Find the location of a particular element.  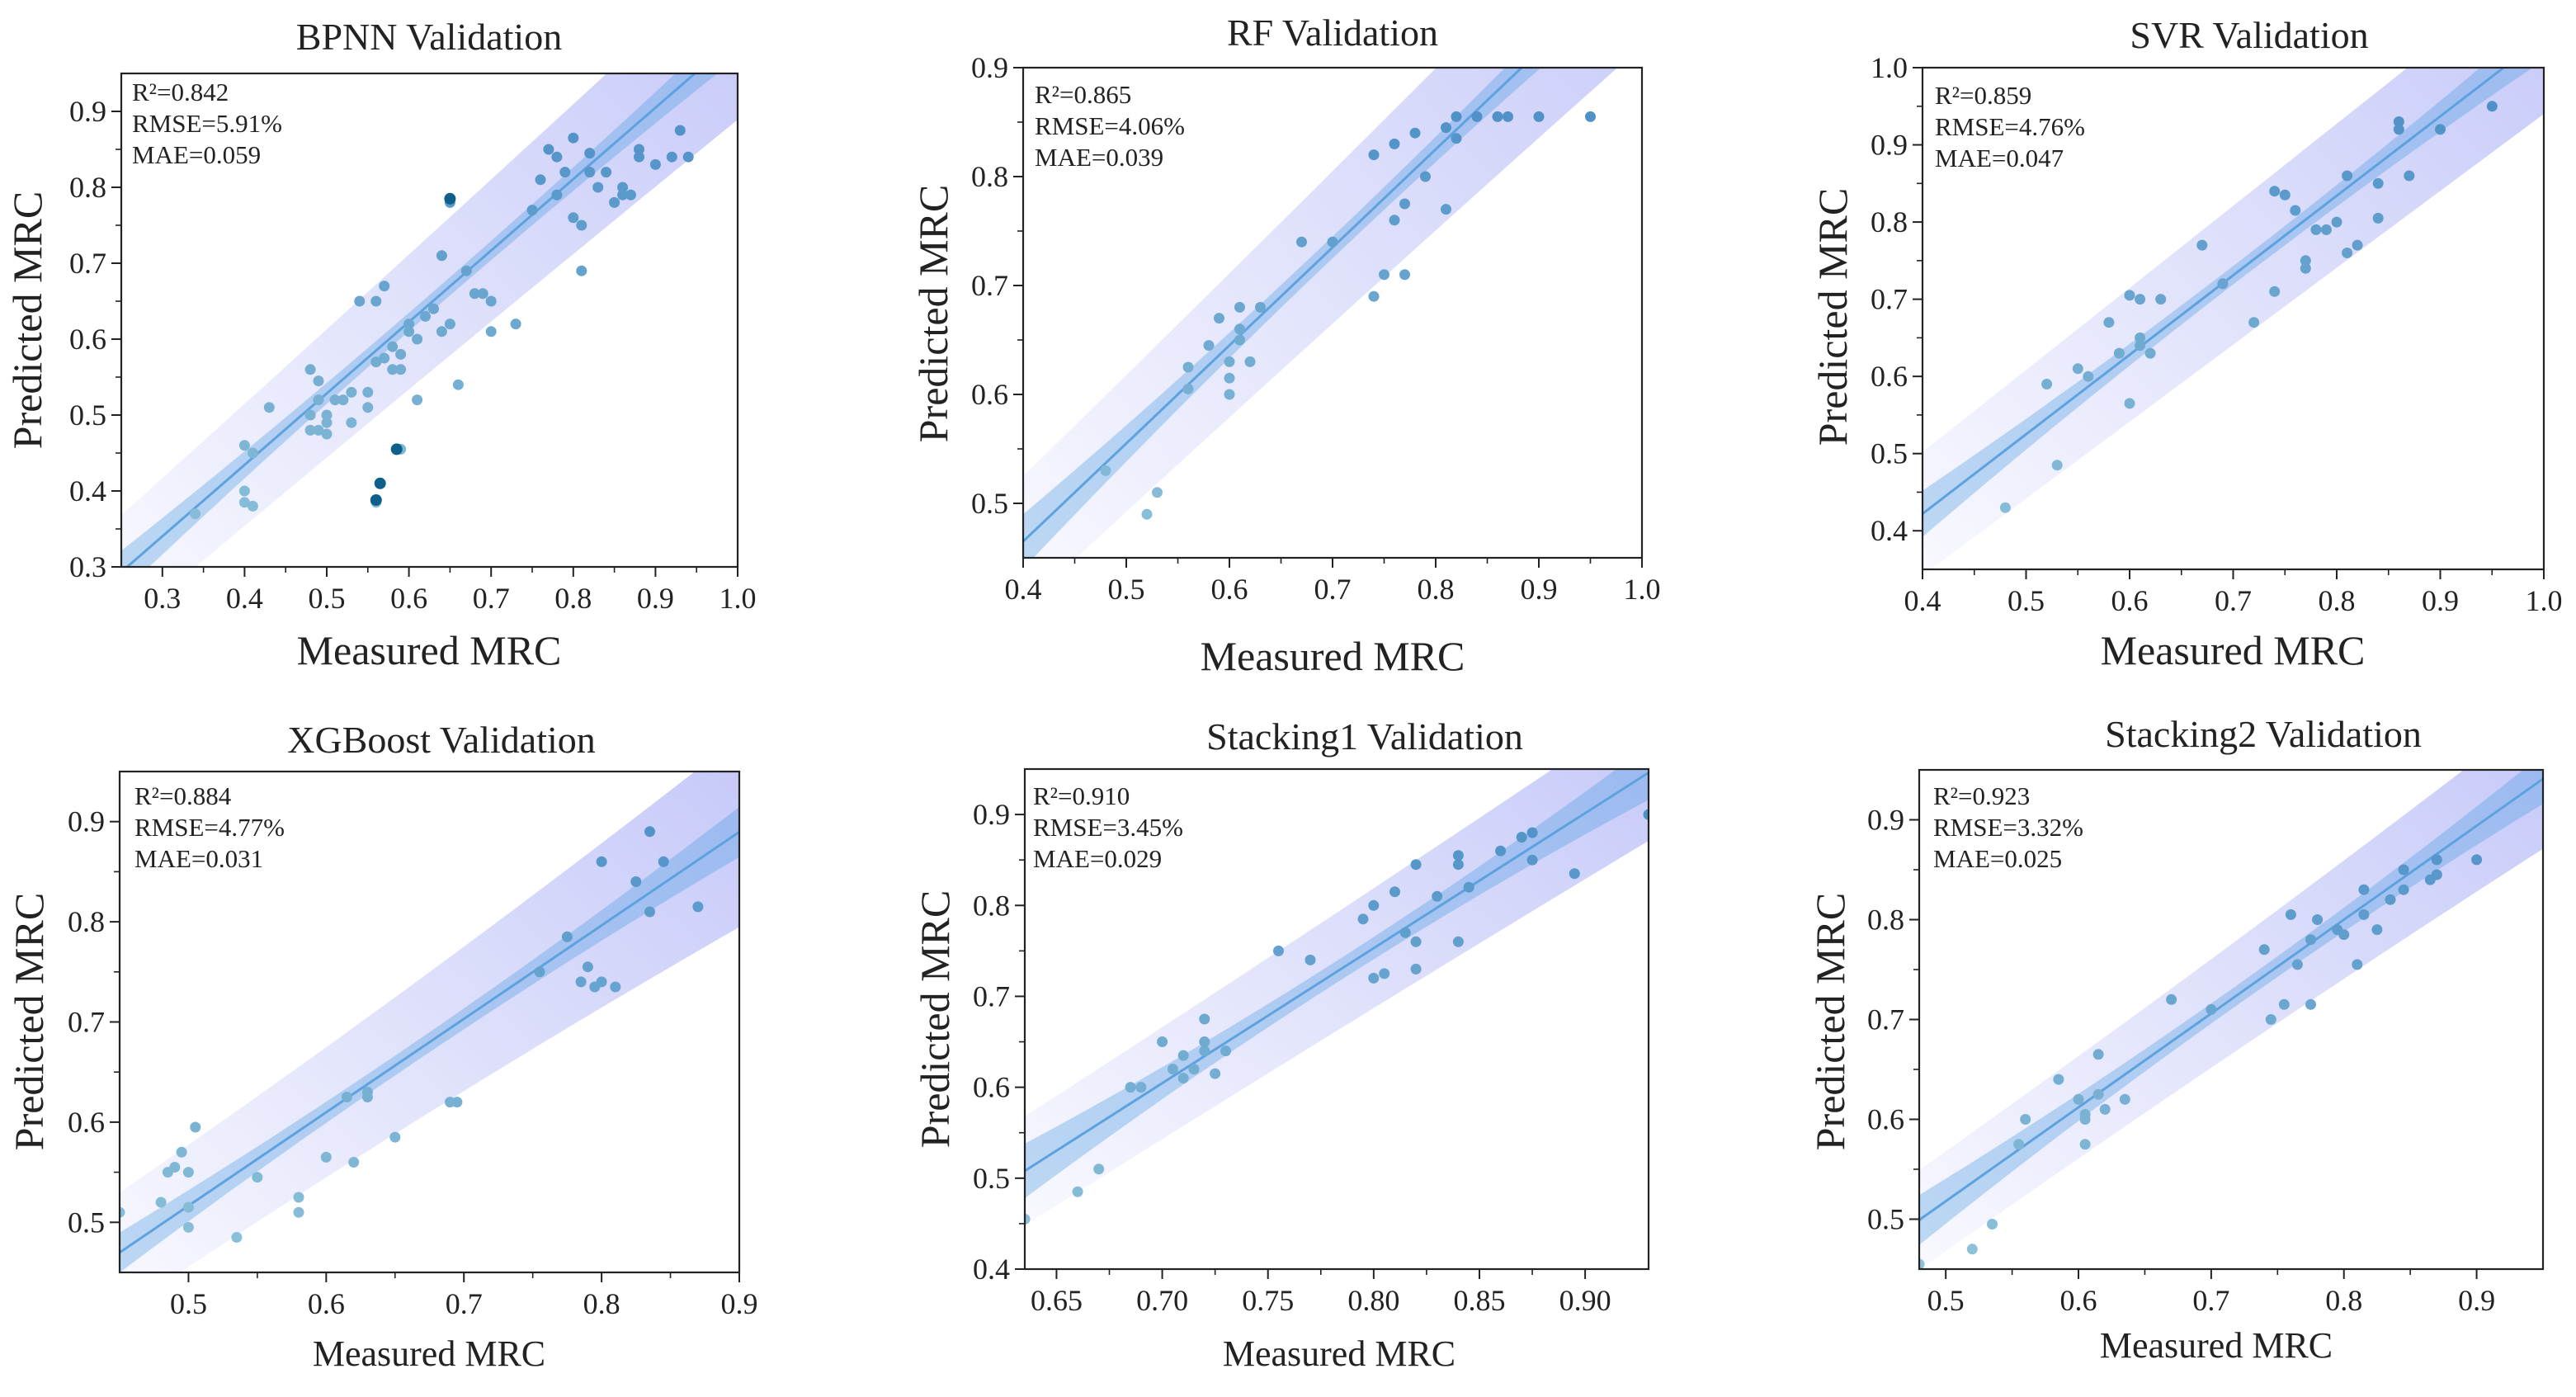

y-tick-label: 0.7 is located at coordinates (87, 263).